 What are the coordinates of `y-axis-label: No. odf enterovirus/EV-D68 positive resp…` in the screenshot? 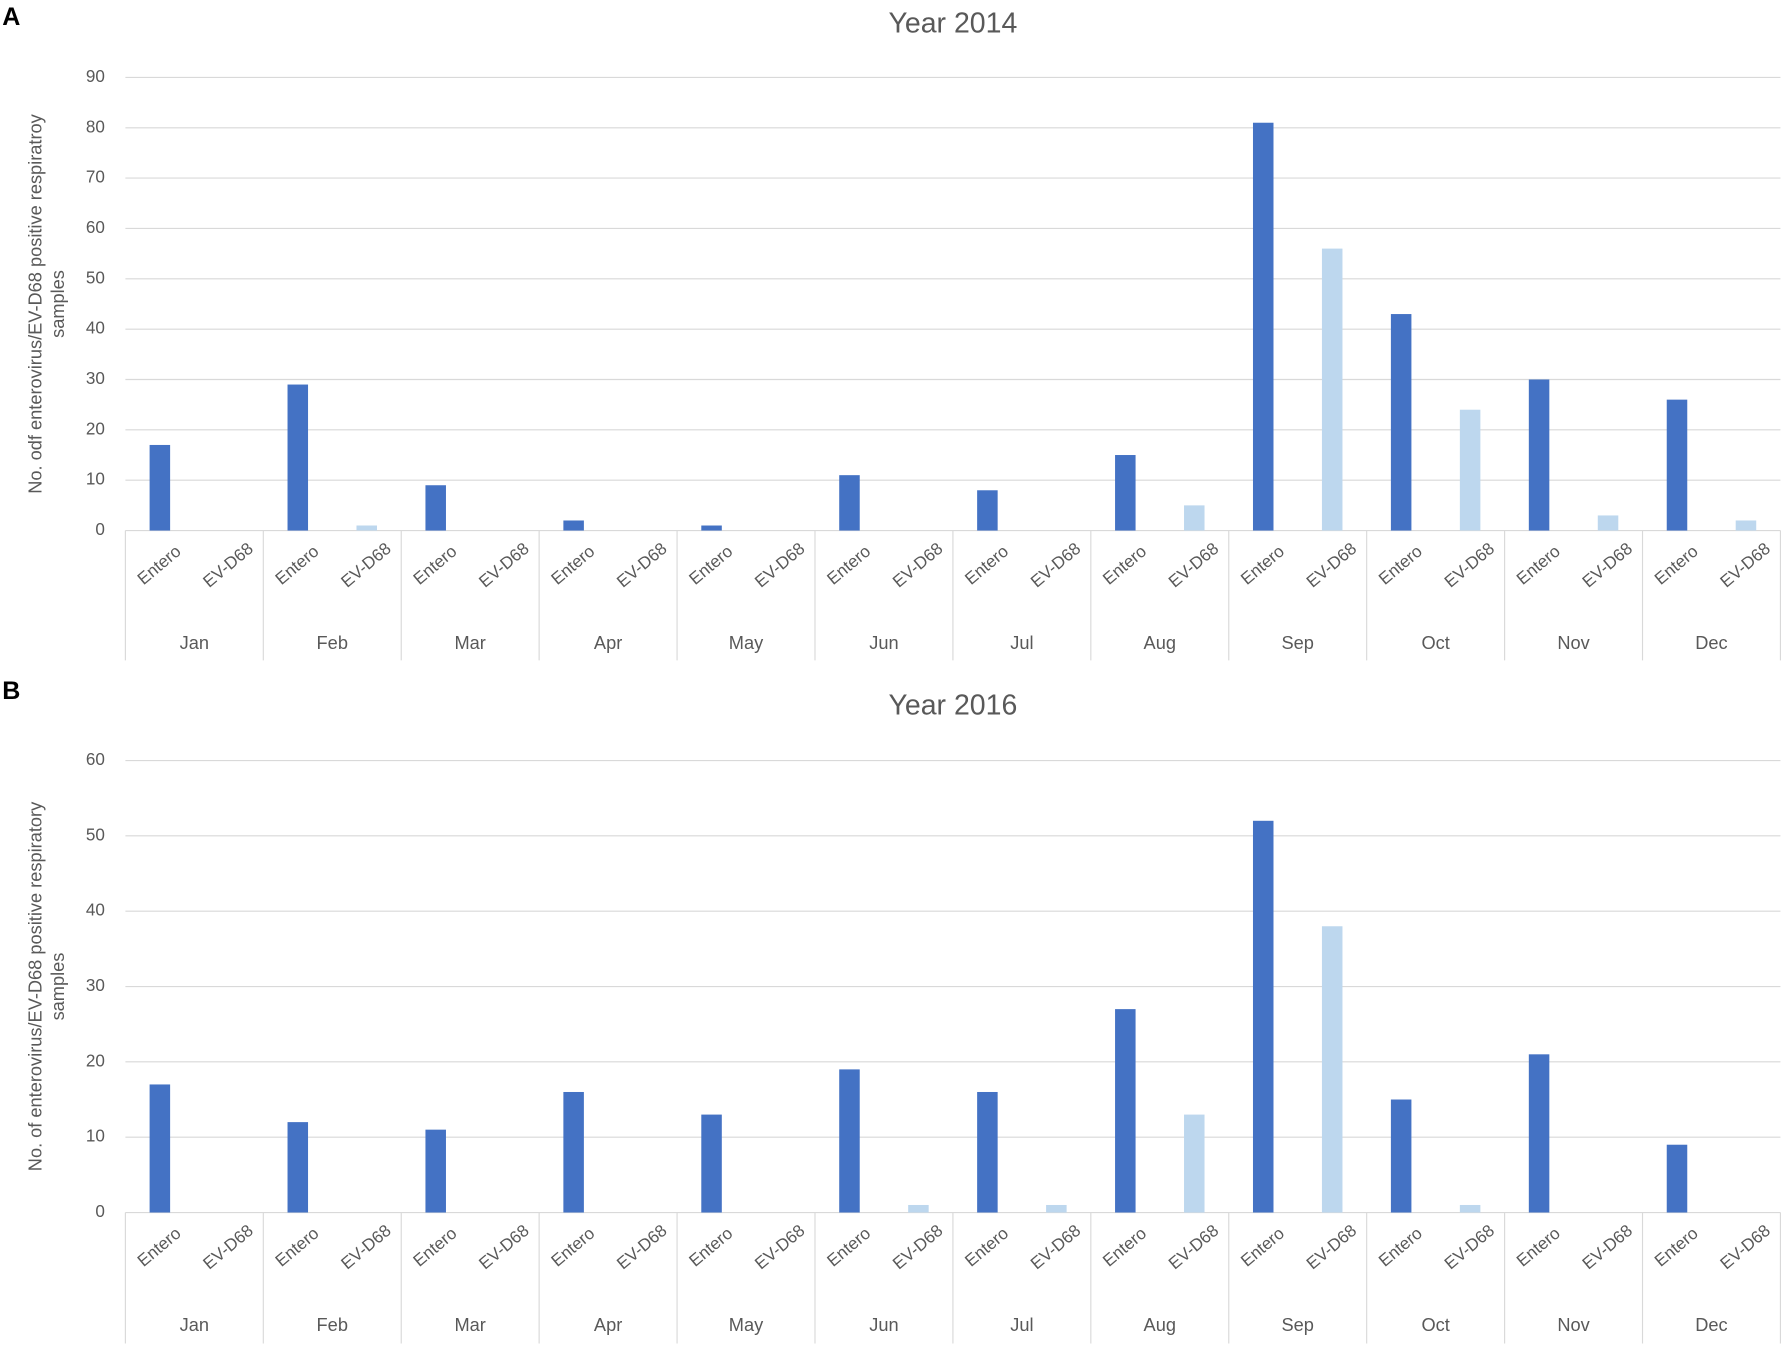 It's located at (35, 303).